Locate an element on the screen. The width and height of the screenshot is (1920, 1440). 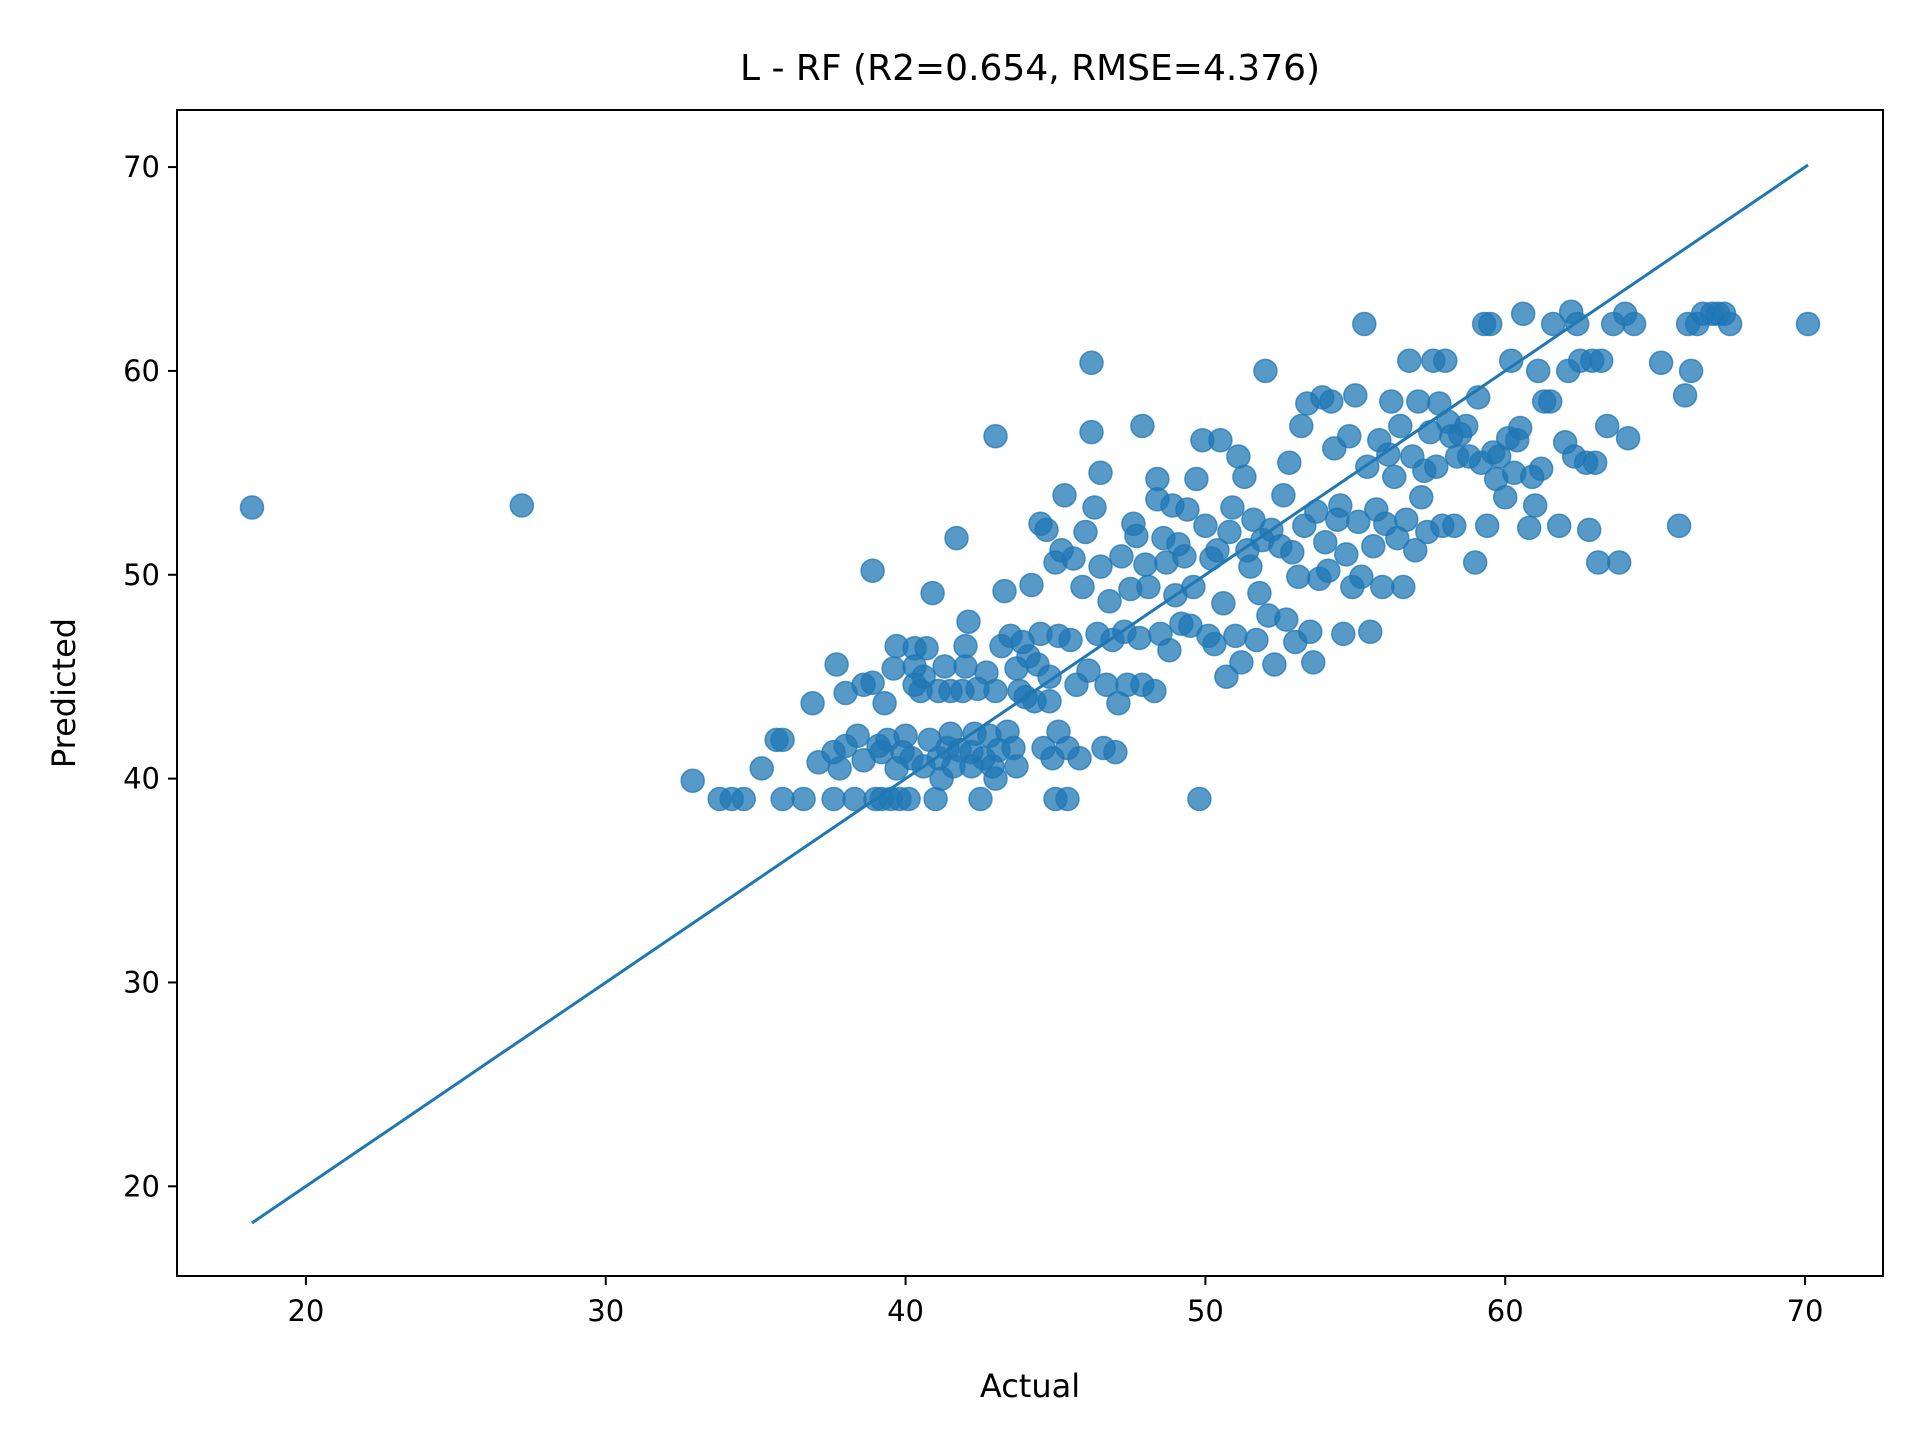
y-axis-label: Predicted is located at coordinates (64, 693).